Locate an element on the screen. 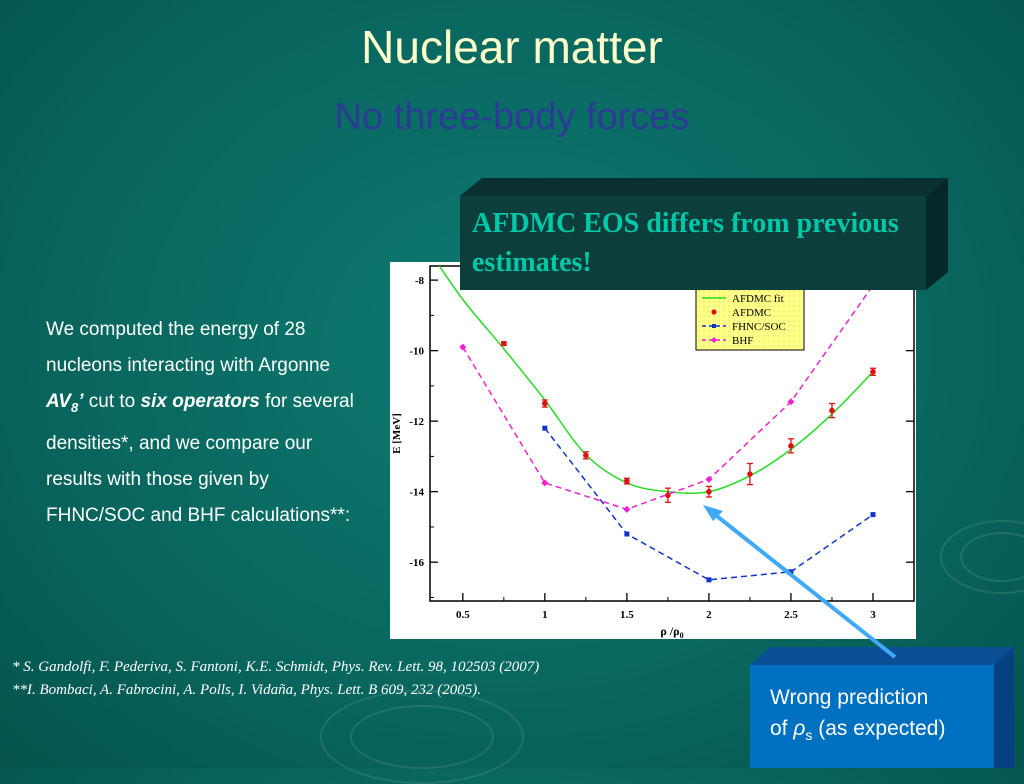 The height and width of the screenshot is (784, 1024). x-tick-label: 0.5 is located at coordinates (463, 615).